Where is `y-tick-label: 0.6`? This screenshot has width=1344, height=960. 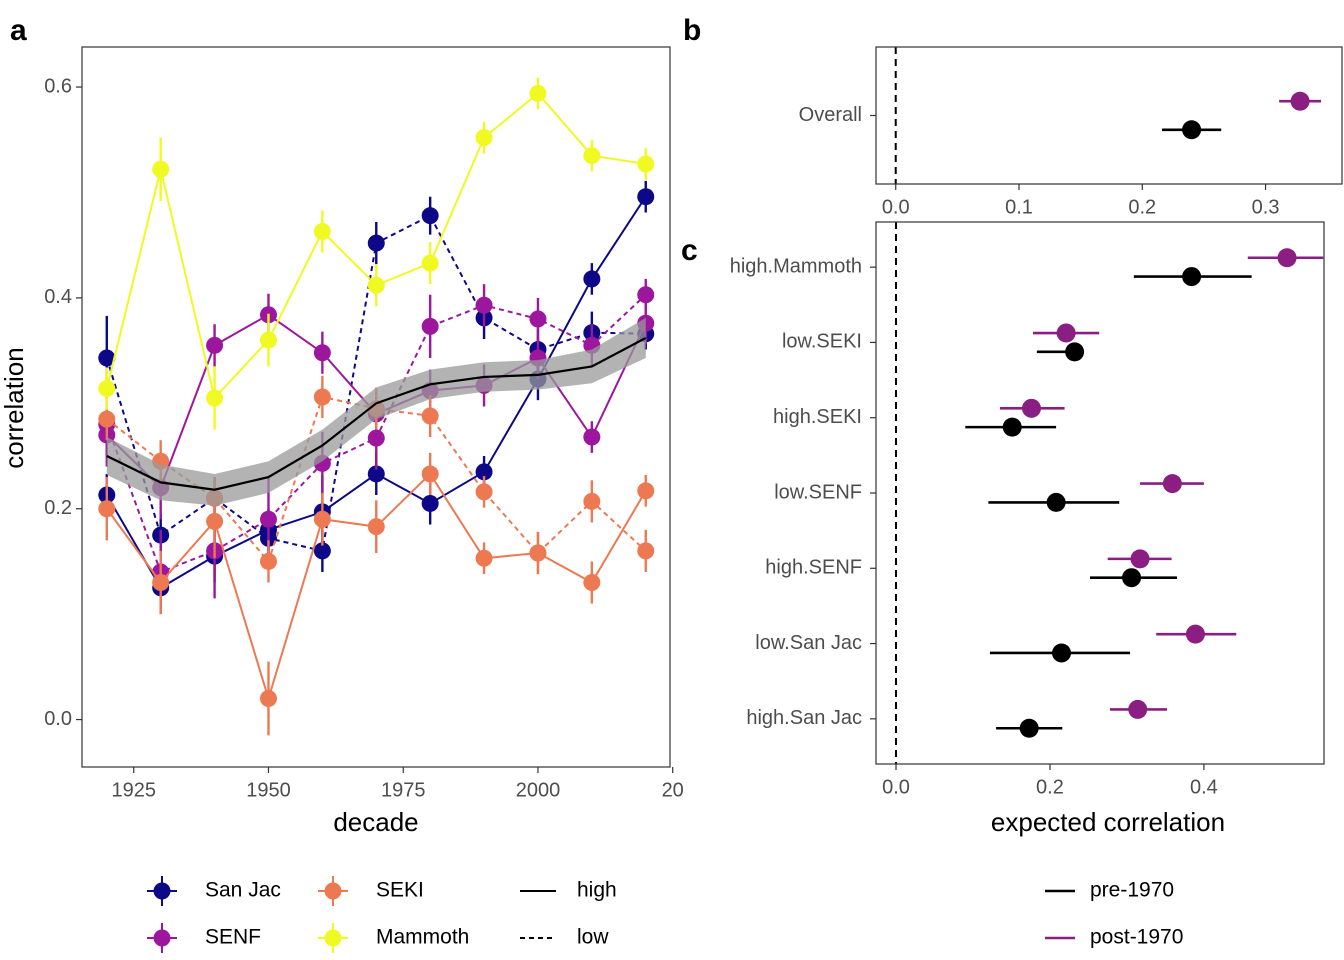 y-tick-label: 0.6 is located at coordinates (58, 86).